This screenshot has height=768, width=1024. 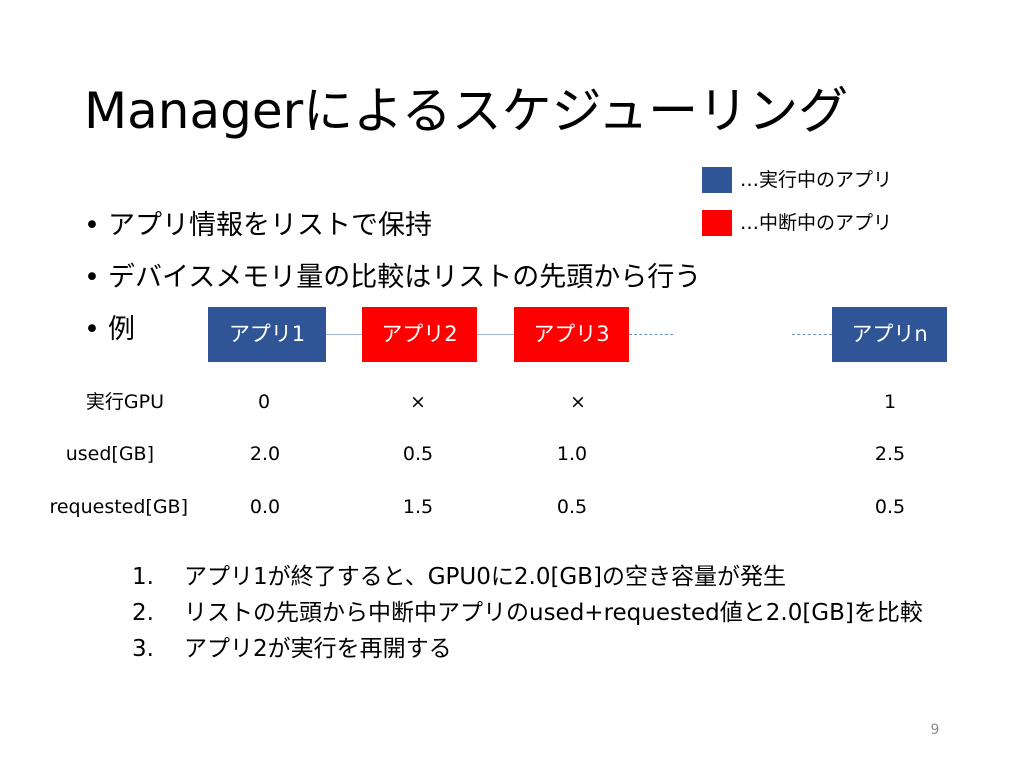 I want to click on legend-label-running: …実行中のアプリ, so click(x=816, y=180).